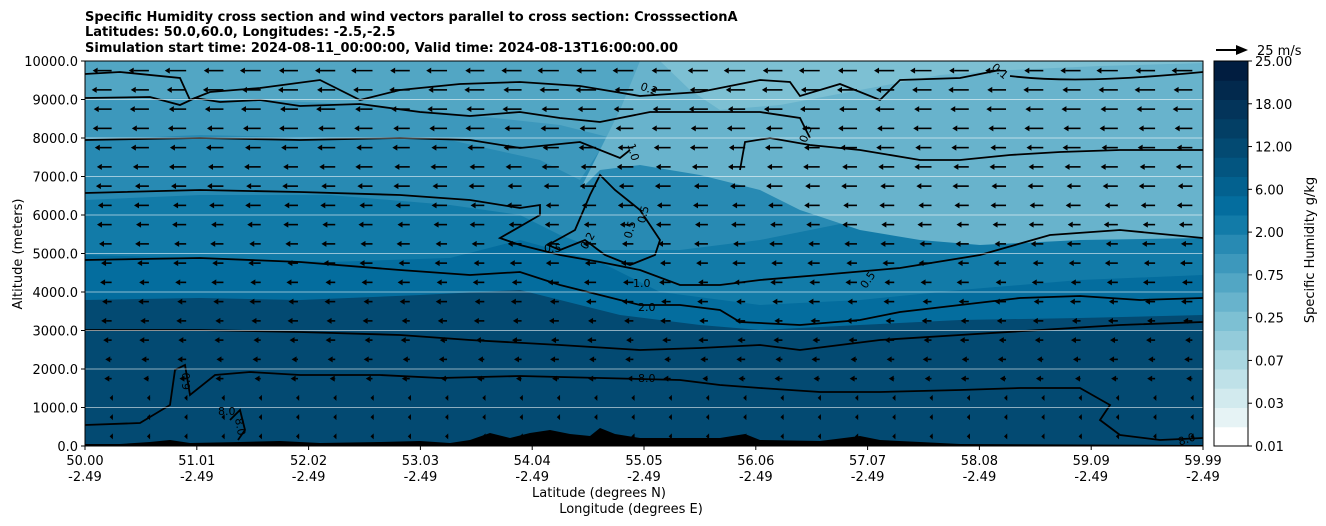  What do you see at coordinates (647, 307) in the screenshot?
I see `contour-label: 2.0` at bounding box center [647, 307].